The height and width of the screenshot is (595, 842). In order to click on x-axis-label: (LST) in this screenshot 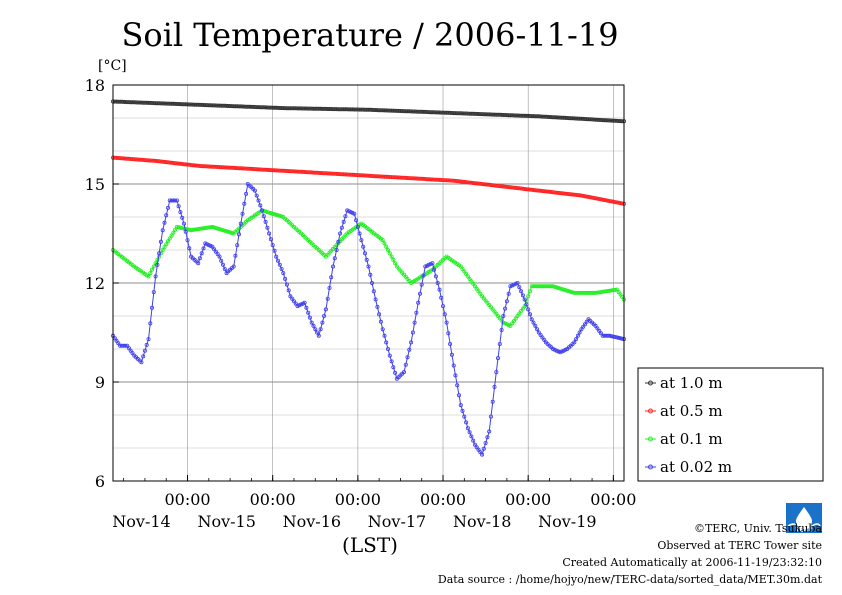, I will do `click(370, 545)`.